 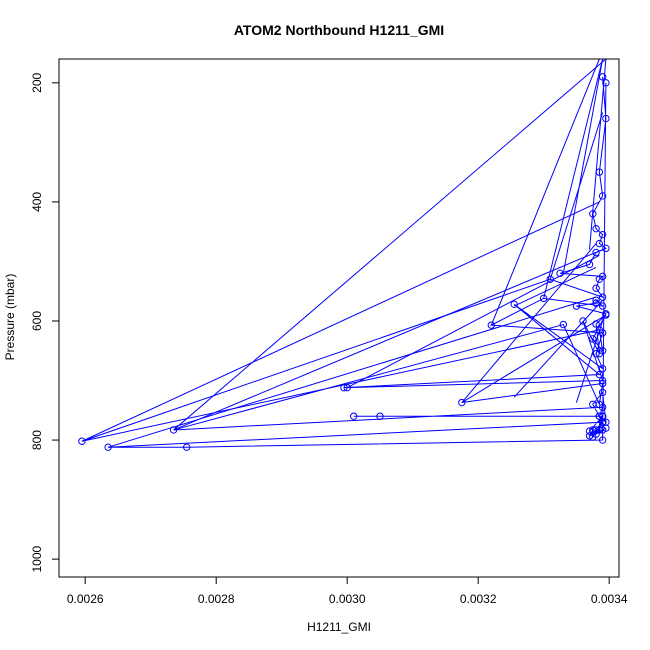 What do you see at coordinates (216, 599) in the screenshot?
I see `x-tick-label: 0.0028` at bounding box center [216, 599].